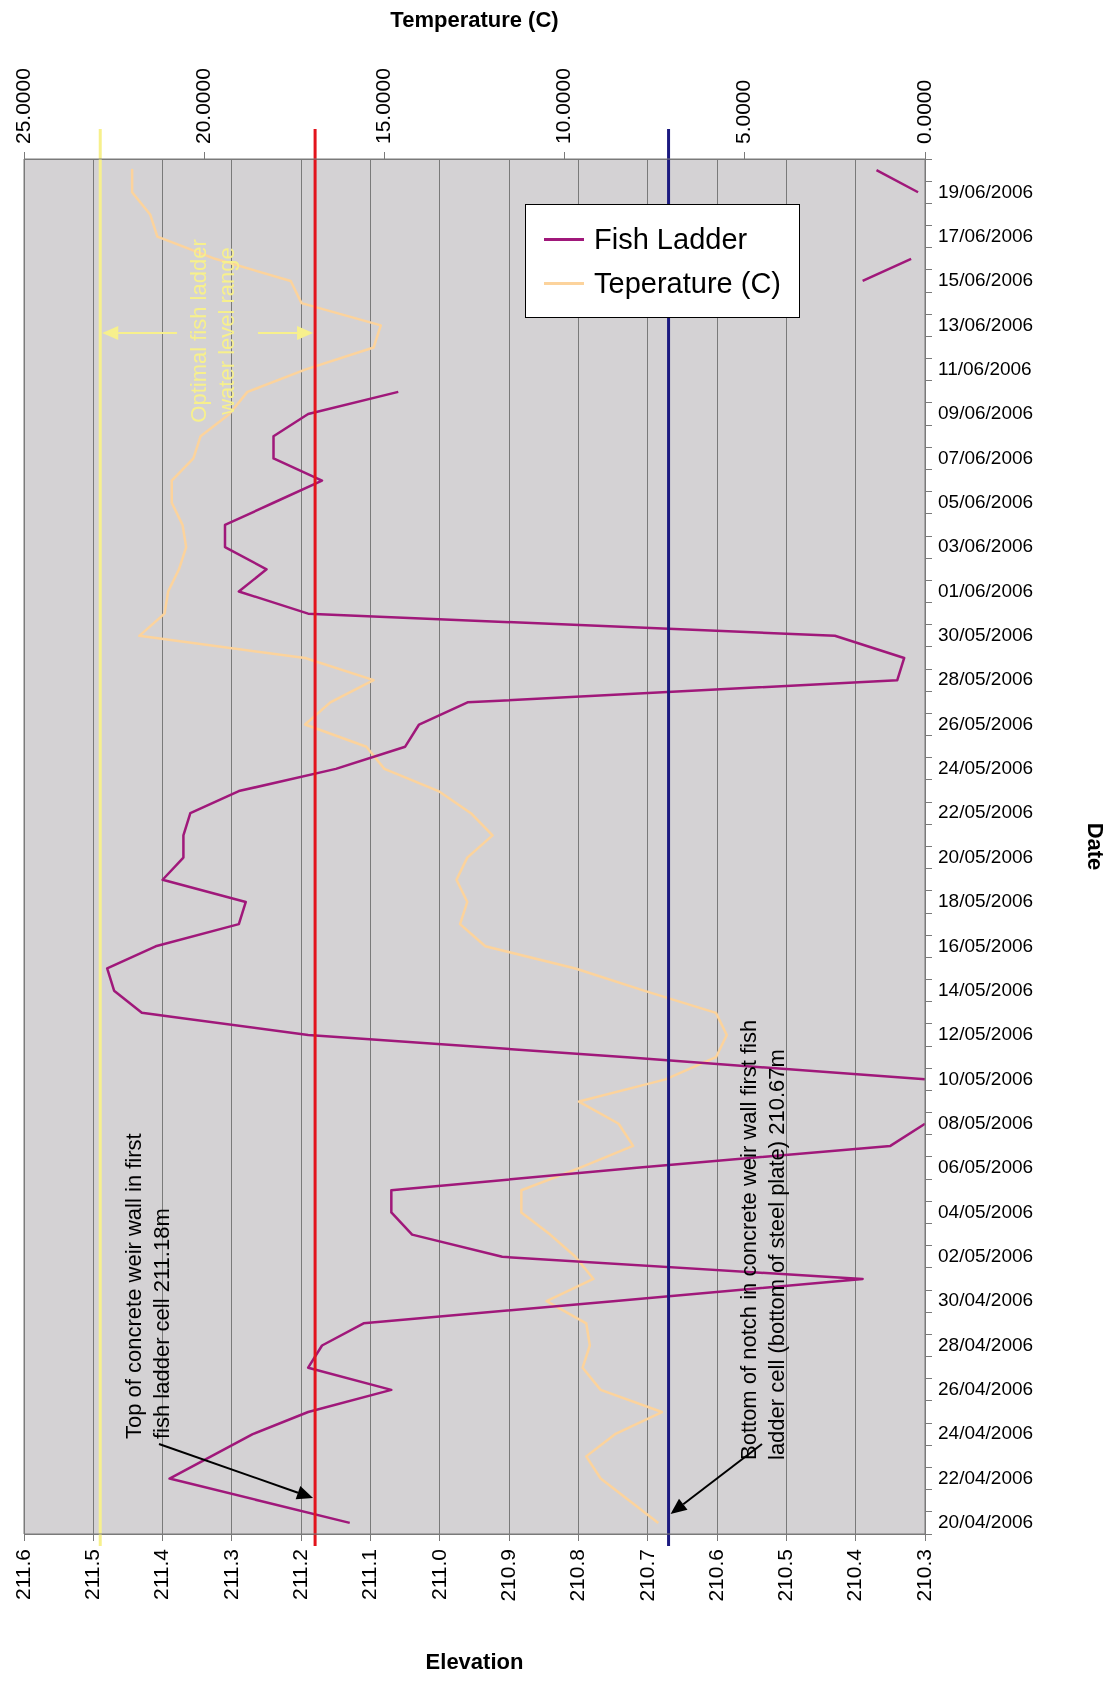 This screenshot has height=1684, width=1107. I want to click on x2-tick-label: 0.0000, so click(923, 111).